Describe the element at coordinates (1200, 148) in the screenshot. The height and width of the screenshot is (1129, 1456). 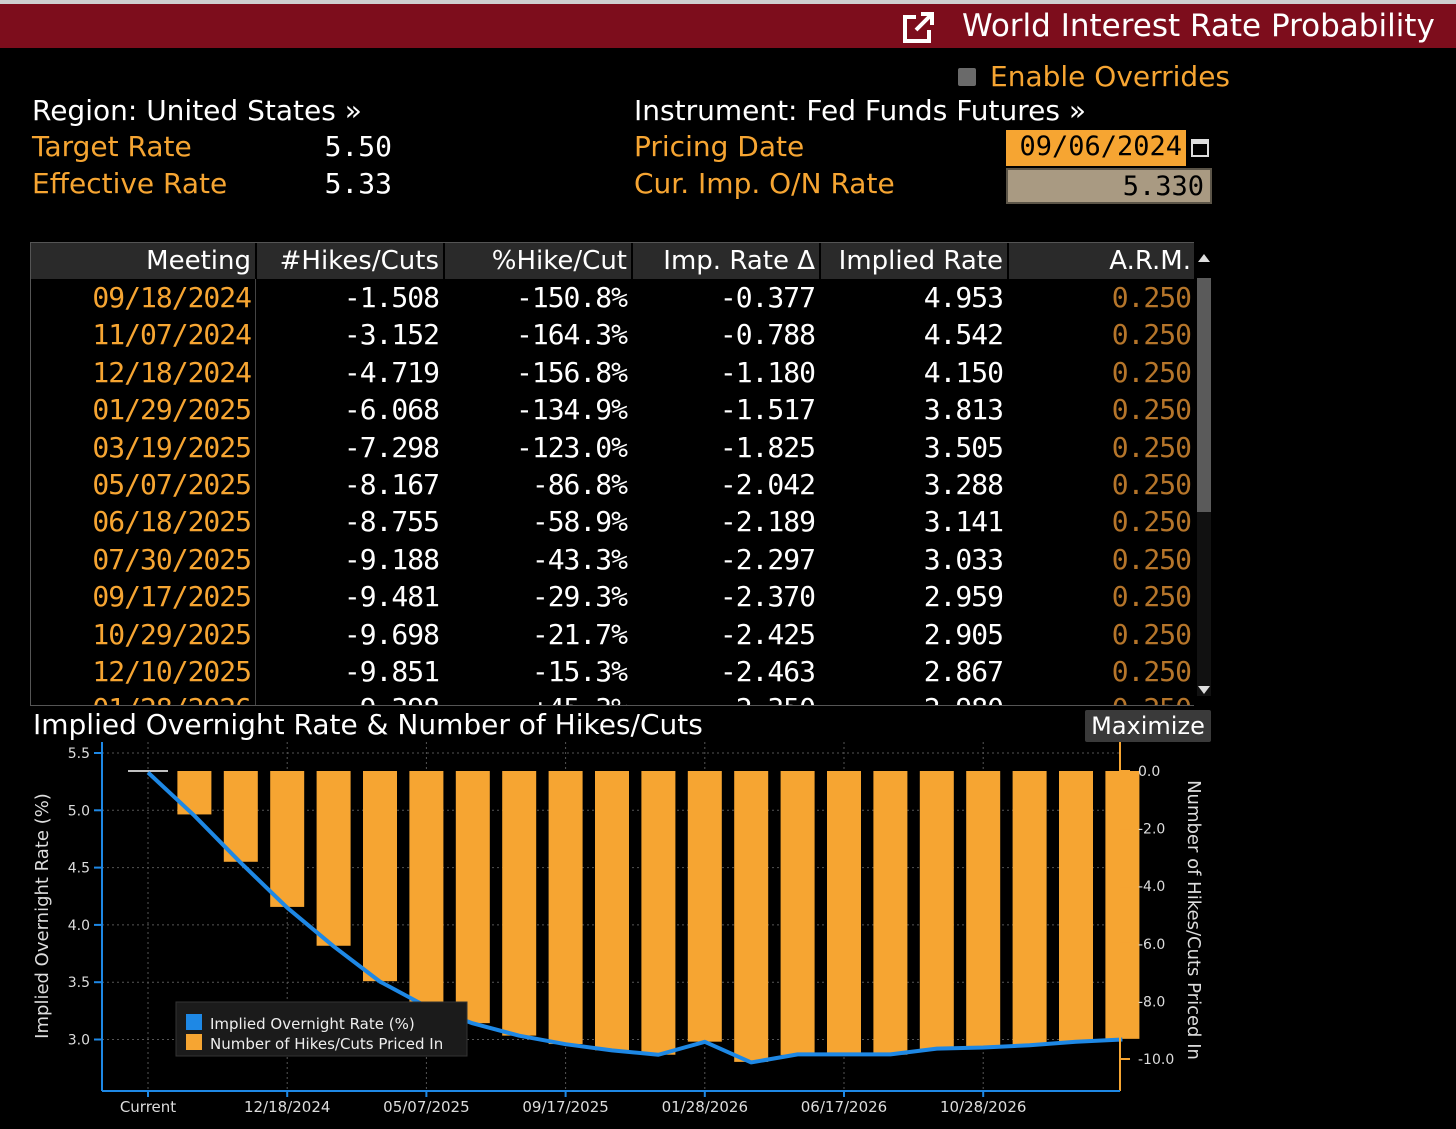
I see `calendar-icon` at that location.